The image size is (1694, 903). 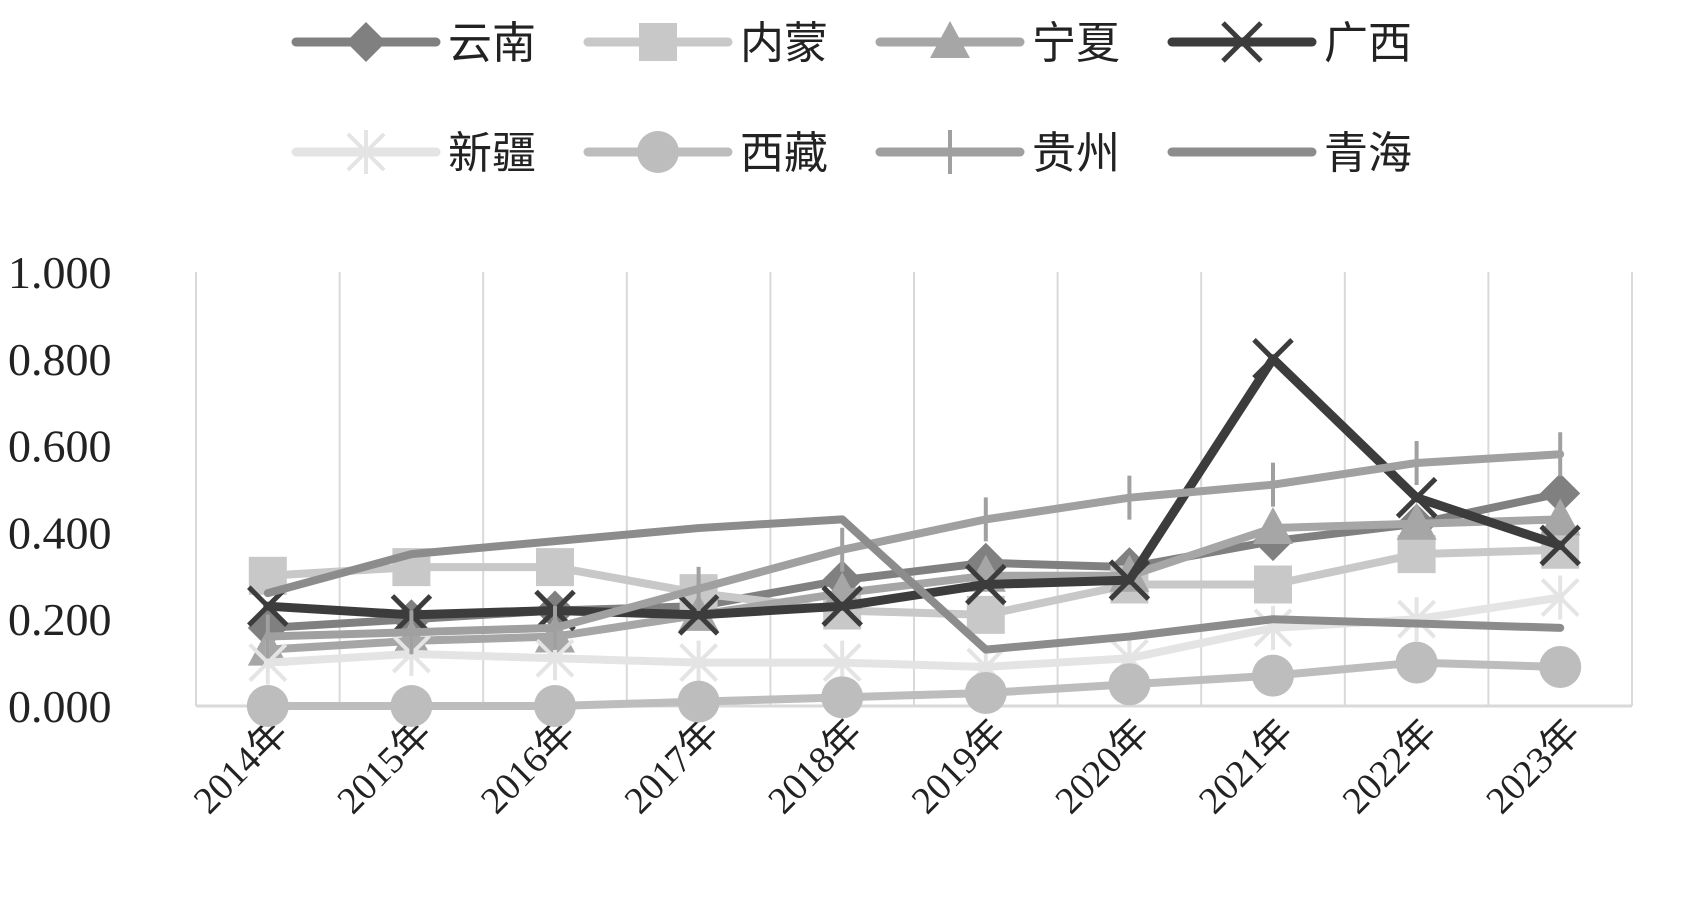 I want to click on x-tick-label: 2017年, so click(x=672, y=767).